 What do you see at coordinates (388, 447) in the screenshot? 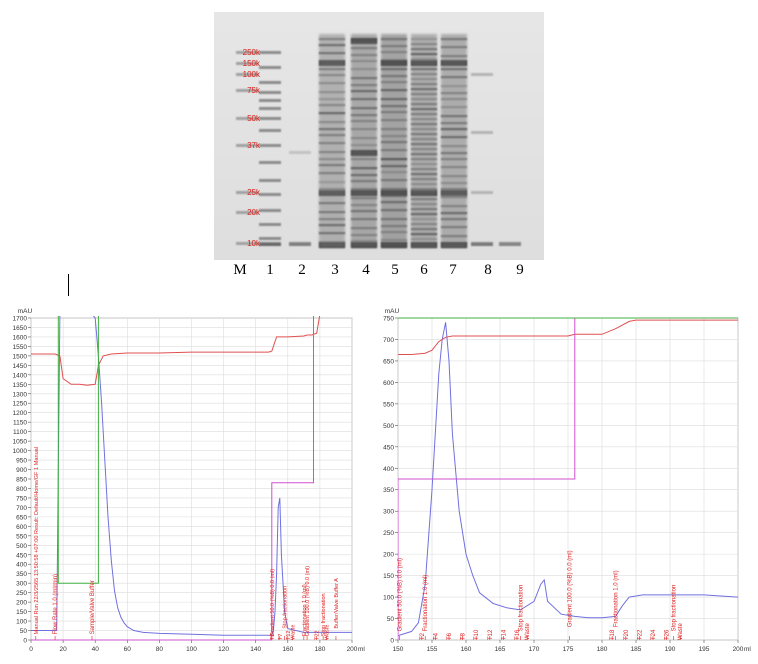
I see `y-tick-label: 450` at bounding box center [388, 447].